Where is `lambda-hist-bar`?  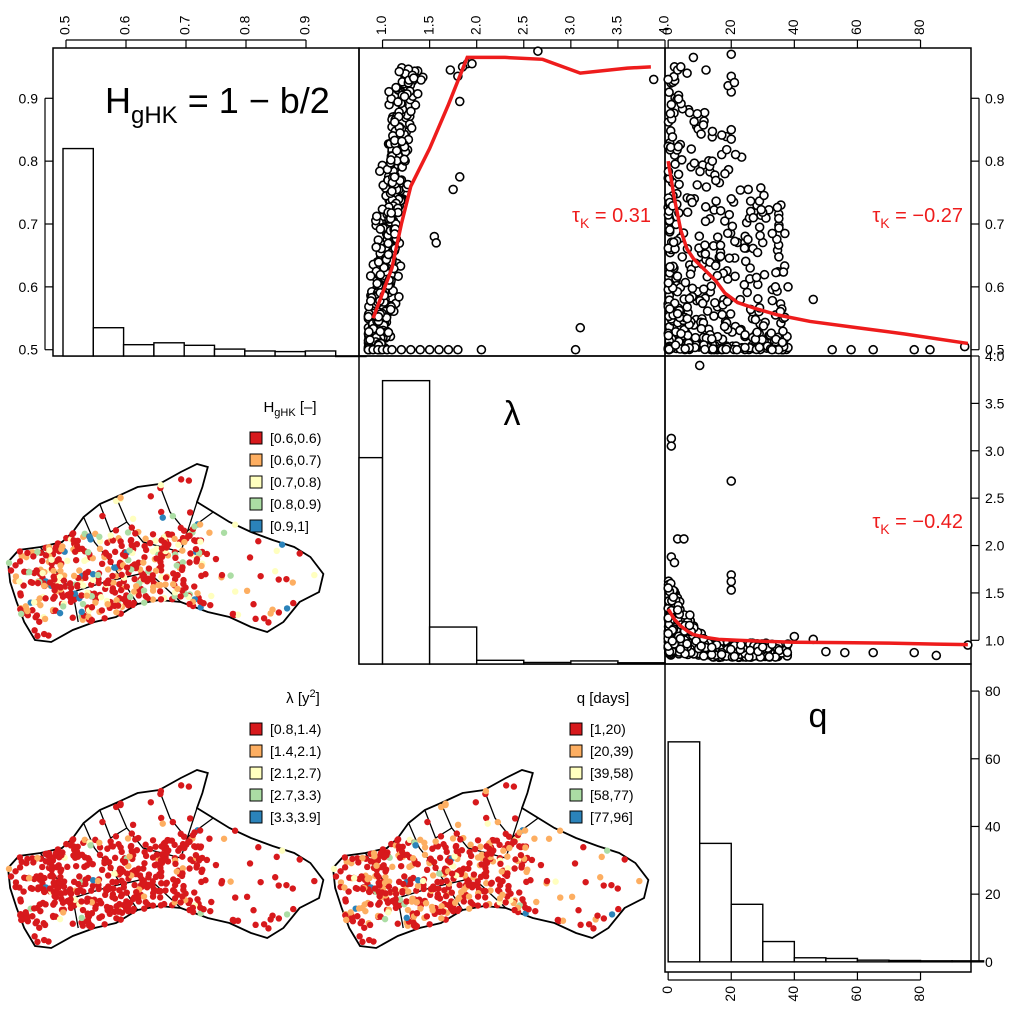
lambda-hist-bar is located at coordinates (641, 663).